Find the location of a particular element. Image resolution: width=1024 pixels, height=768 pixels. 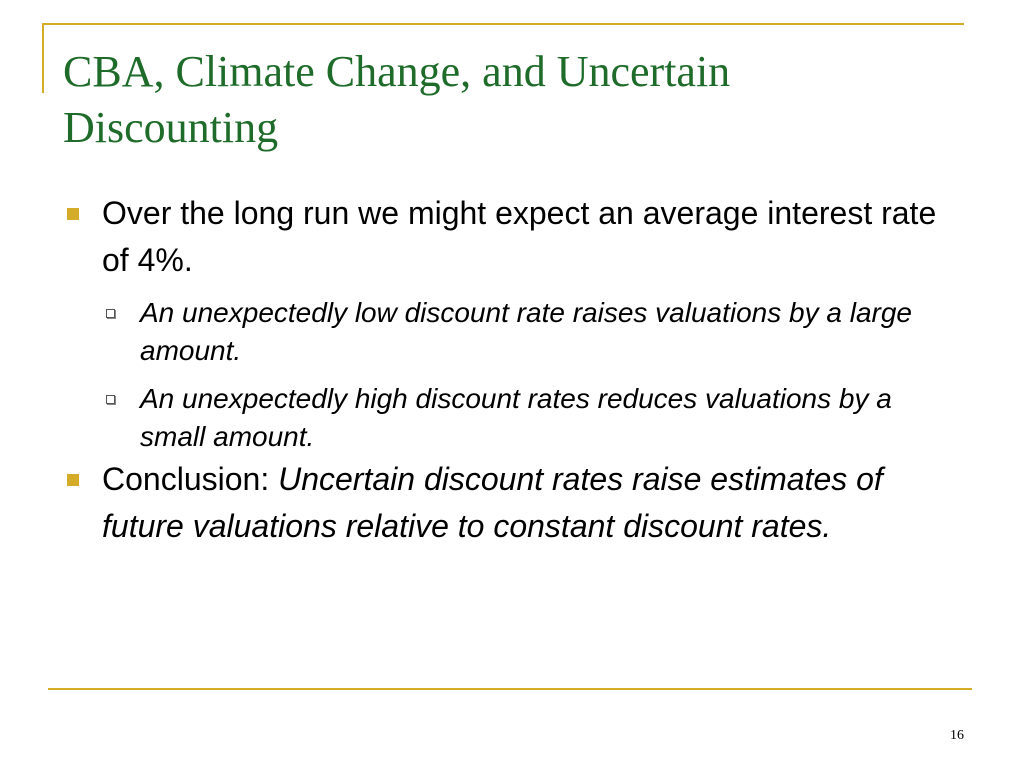

conclusion-label: Conclusion: is located at coordinates (190, 479).